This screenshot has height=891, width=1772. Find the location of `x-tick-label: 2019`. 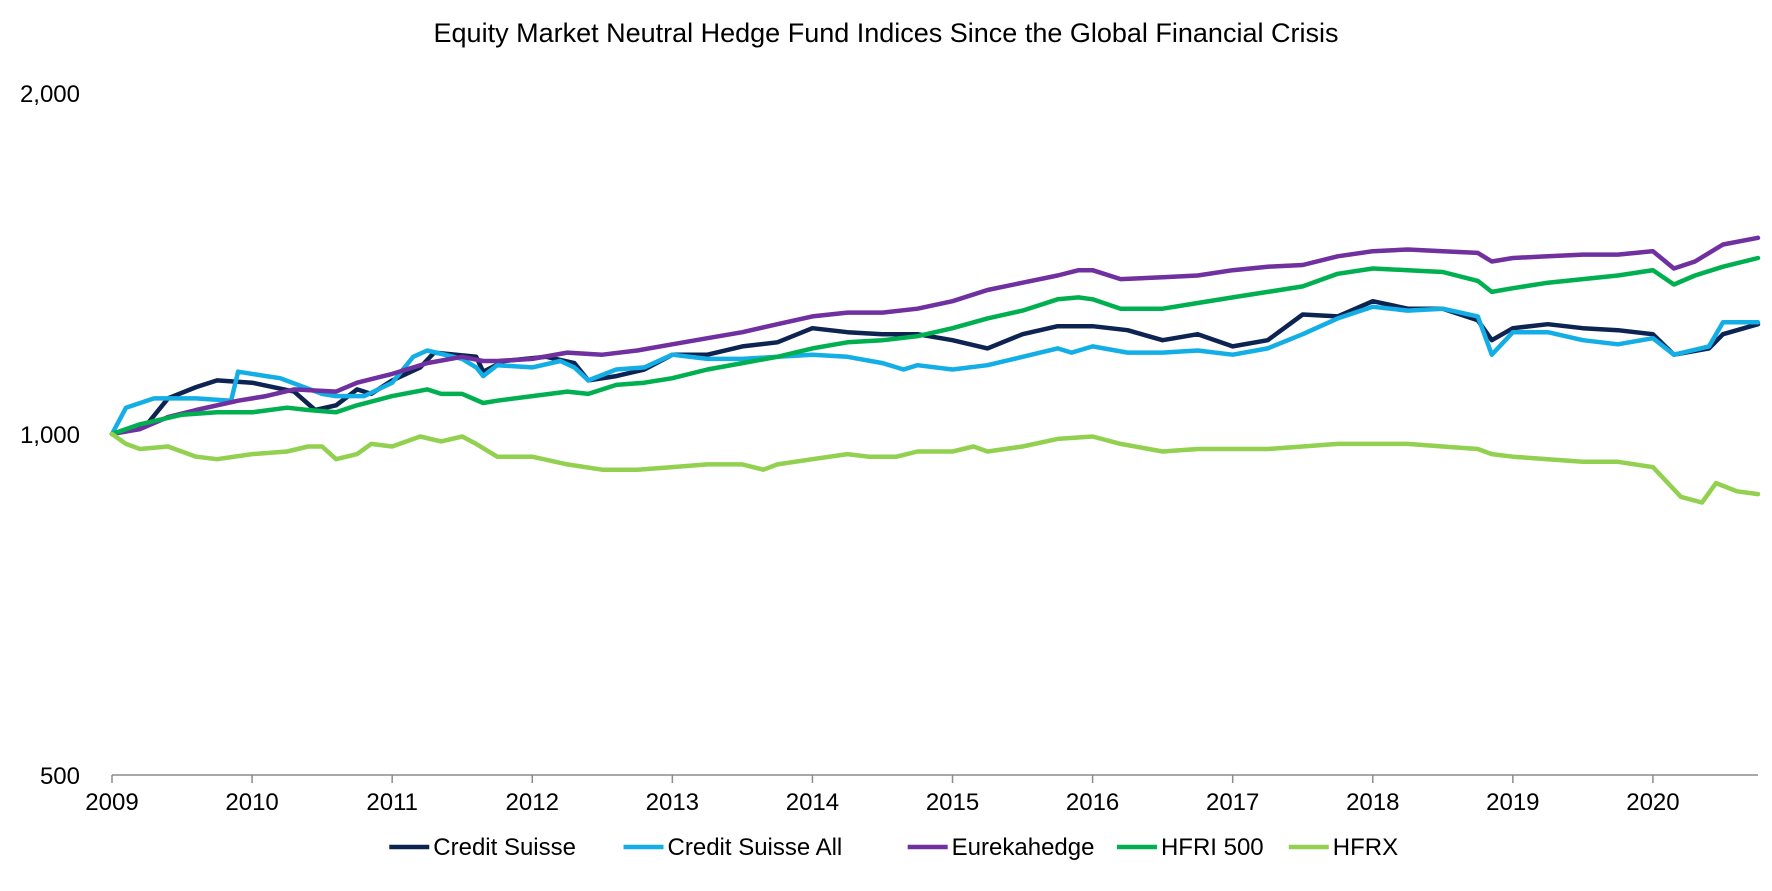

x-tick-label: 2019 is located at coordinates (1512, 802).